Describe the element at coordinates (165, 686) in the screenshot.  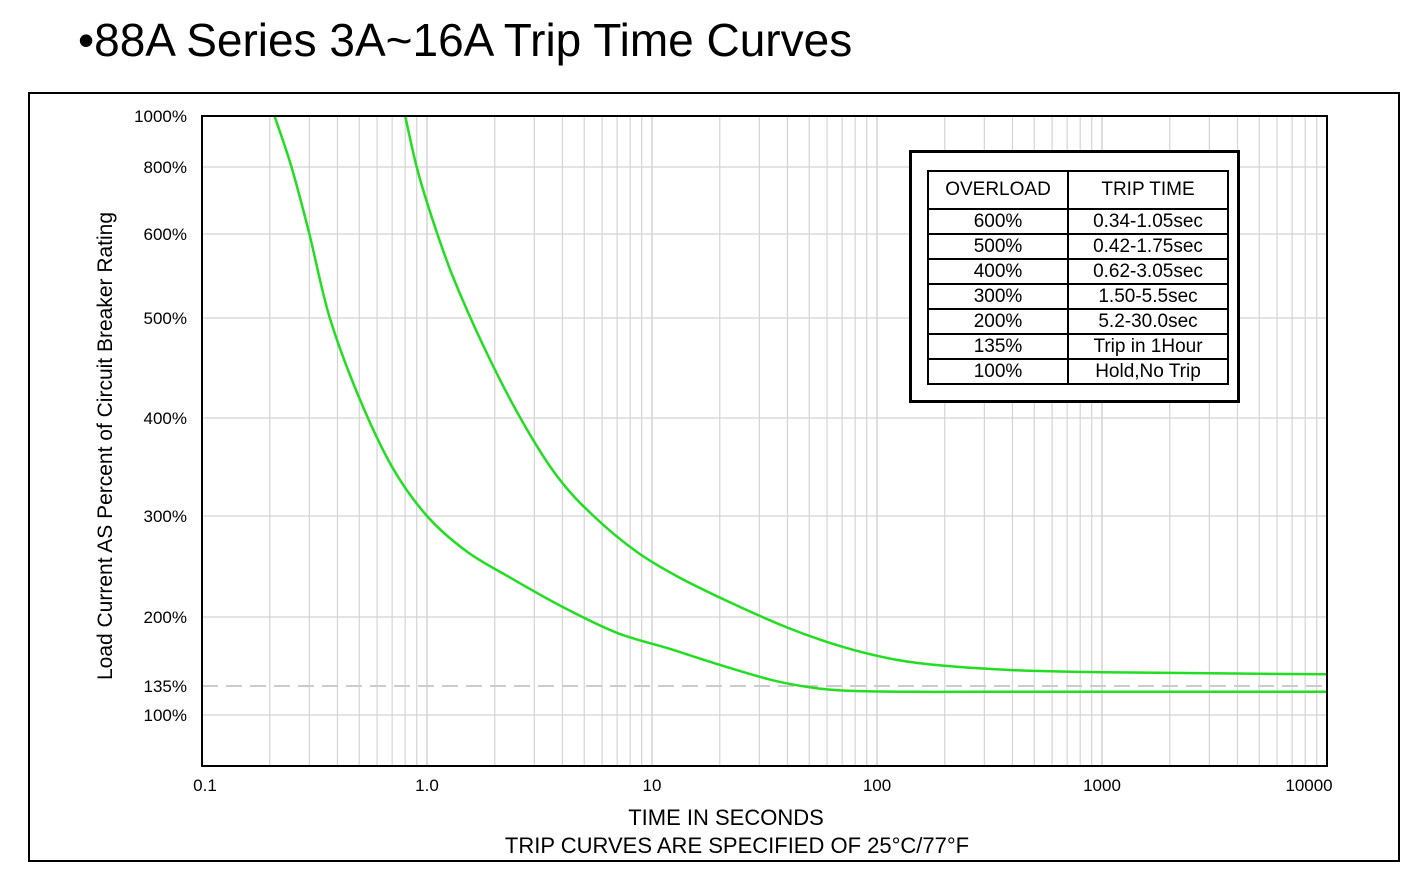
I see `y-tick-label: 135%` at that location.